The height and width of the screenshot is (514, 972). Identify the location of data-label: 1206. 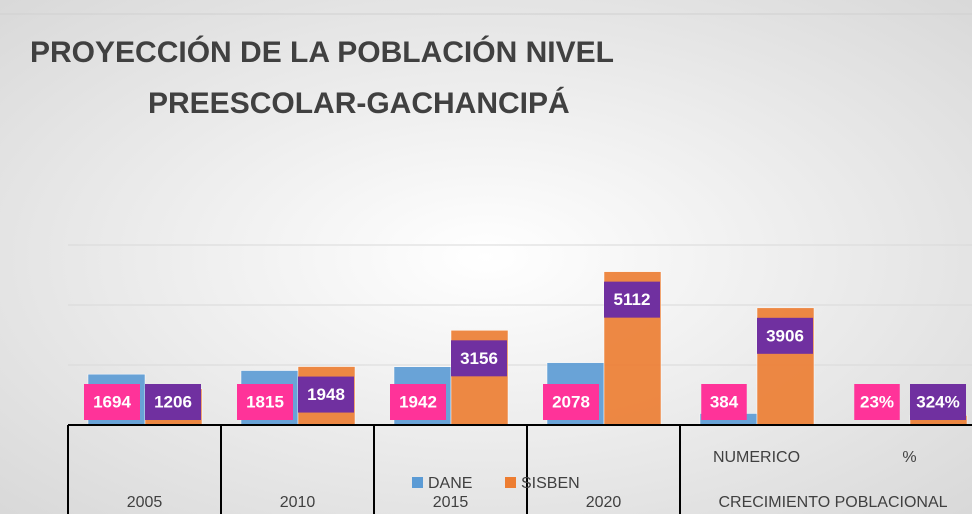
(173, 401).